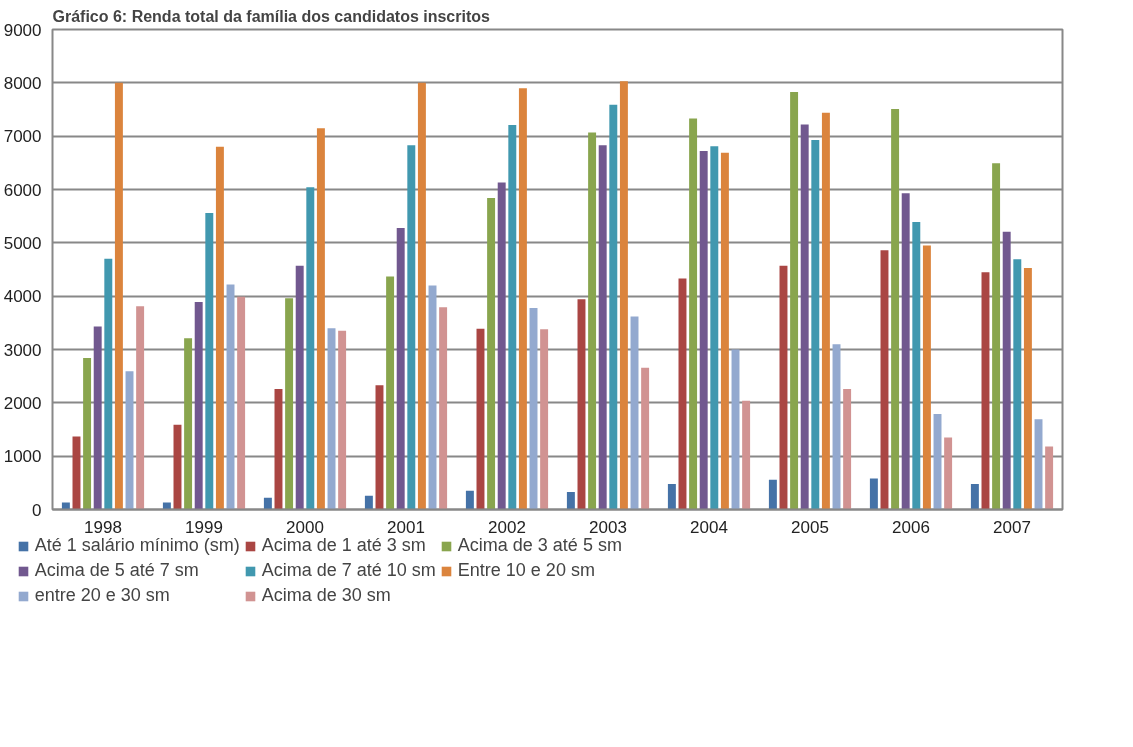  Describe the element at coordinates (204, 527) in the screenshot. I see `x-tick-label: 1999` at that location.